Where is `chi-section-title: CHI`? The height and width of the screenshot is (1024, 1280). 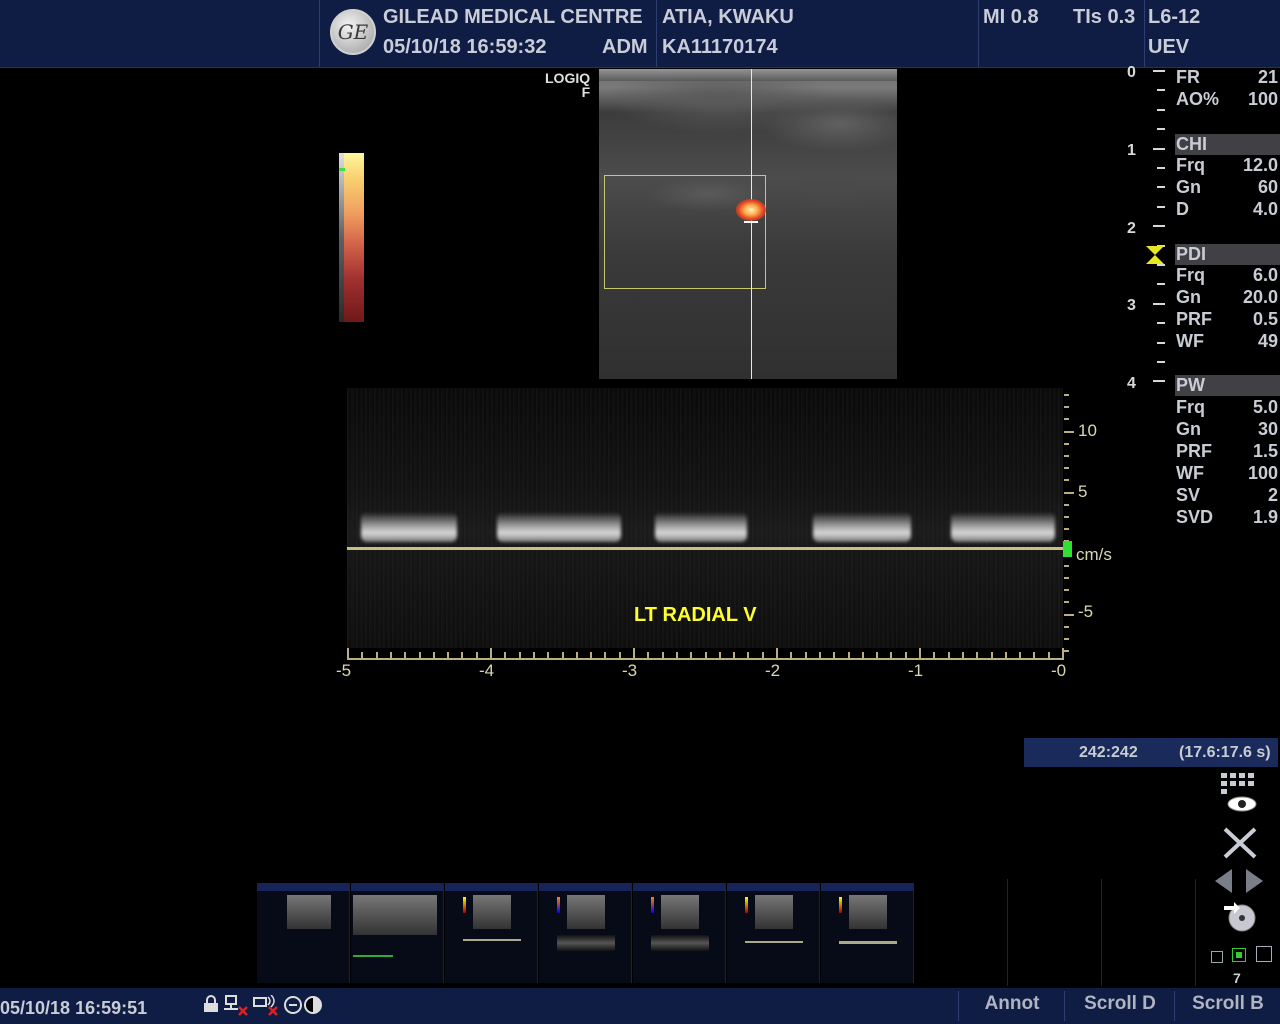
chi-section-title: CHI is located at coordinates (1227, 144).